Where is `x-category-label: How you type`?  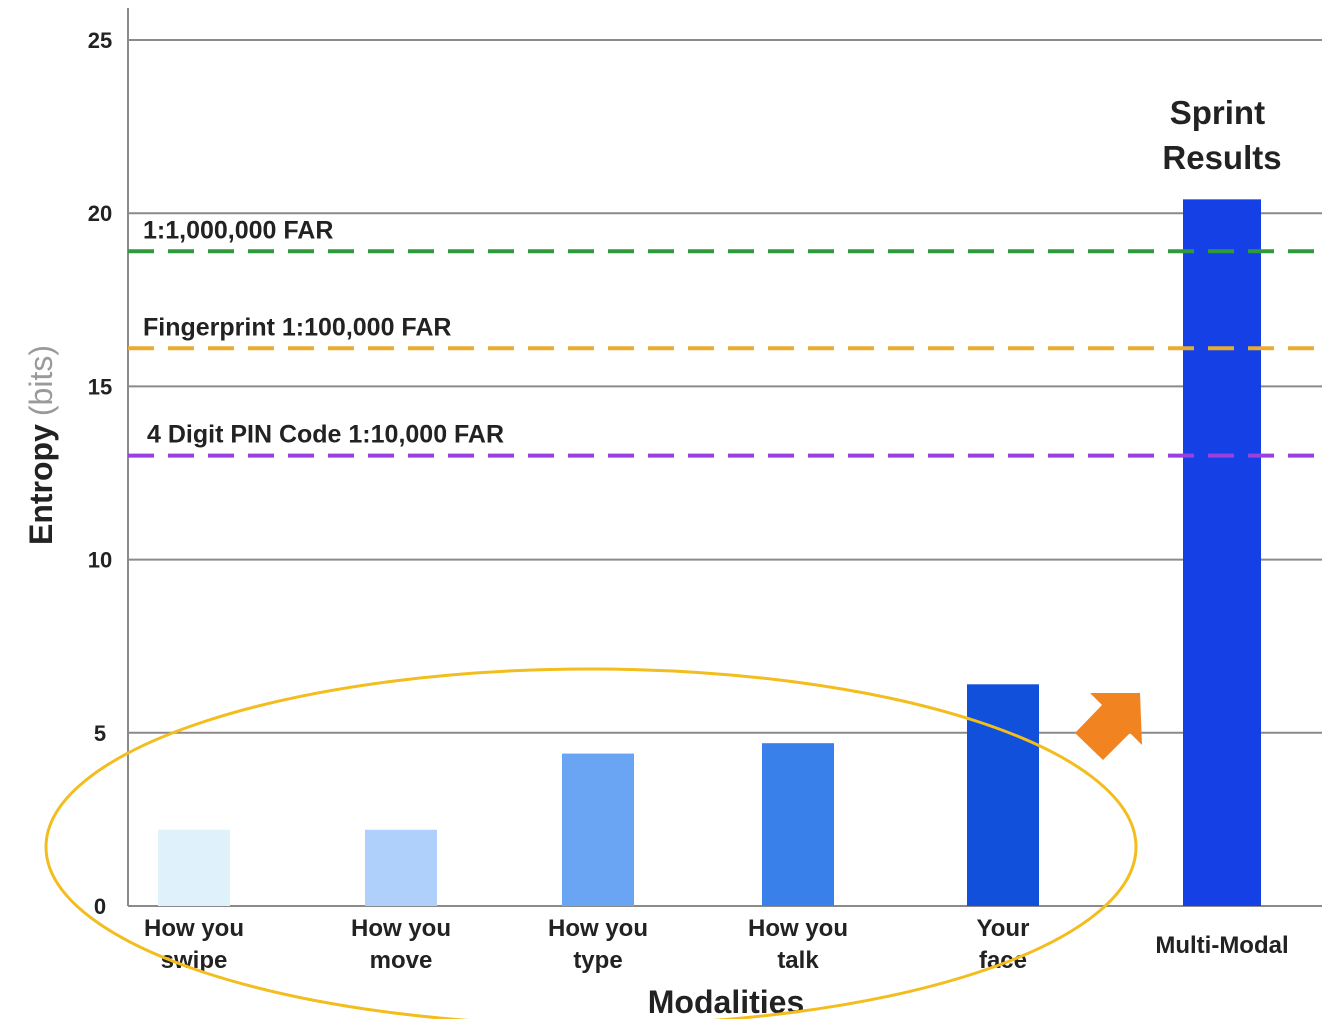 x-category-label: How you type is located at coordinates (598, 944).